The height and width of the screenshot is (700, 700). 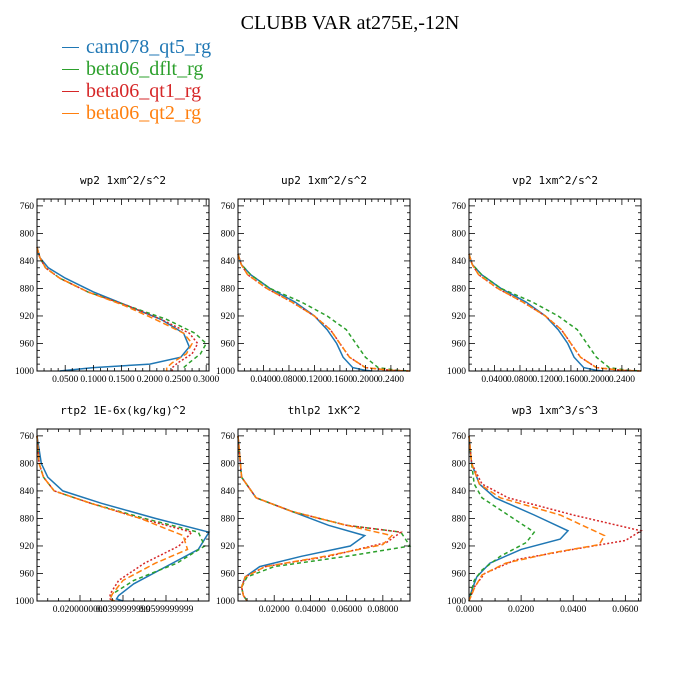 What do you see at coordinates (65, 380) in the screenshot?
I see `x-tick-label: 0.0500` at bounding box center [65, 380].